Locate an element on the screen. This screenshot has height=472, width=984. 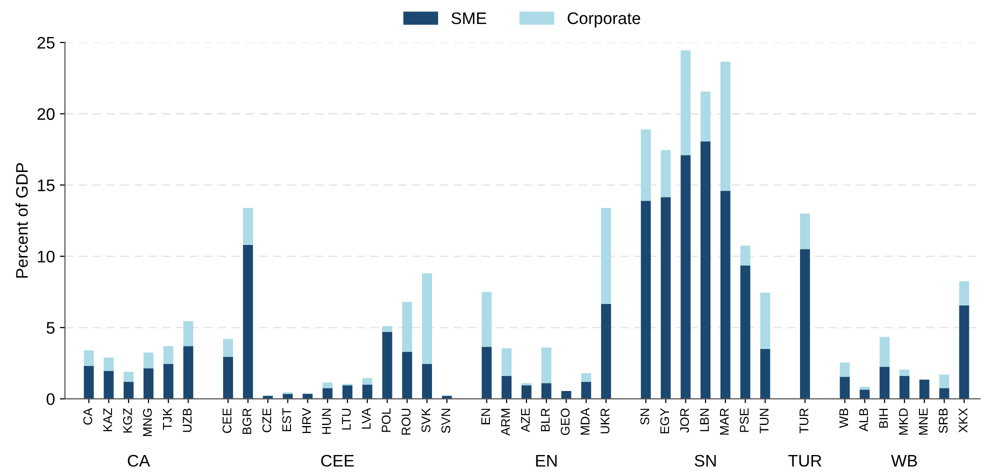
x-tick-label: EST is located at coordinates (287, 420).